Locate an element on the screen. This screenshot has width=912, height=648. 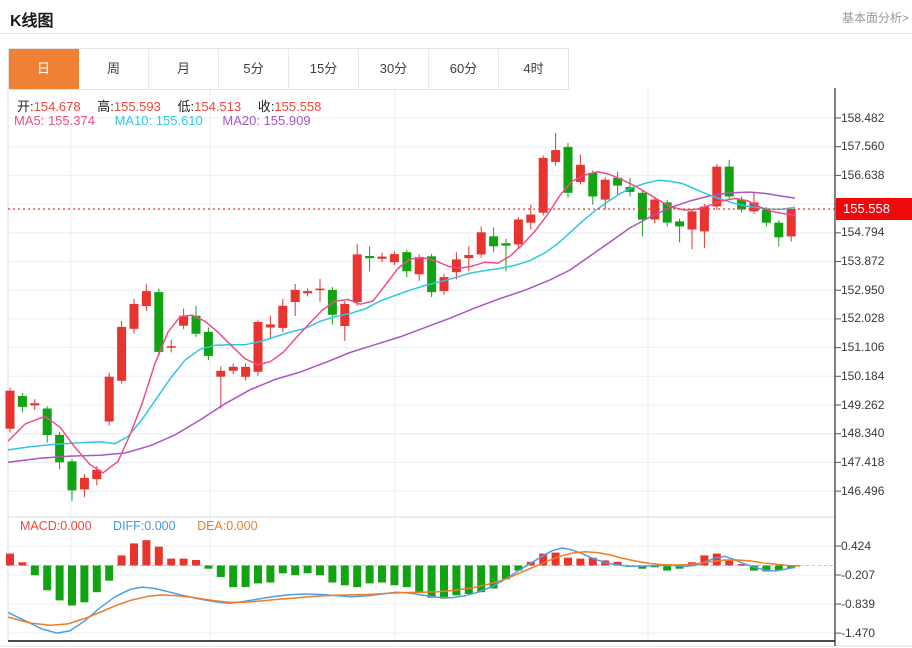
tab-4hour: 4时 is located at coordinates (533, 69).